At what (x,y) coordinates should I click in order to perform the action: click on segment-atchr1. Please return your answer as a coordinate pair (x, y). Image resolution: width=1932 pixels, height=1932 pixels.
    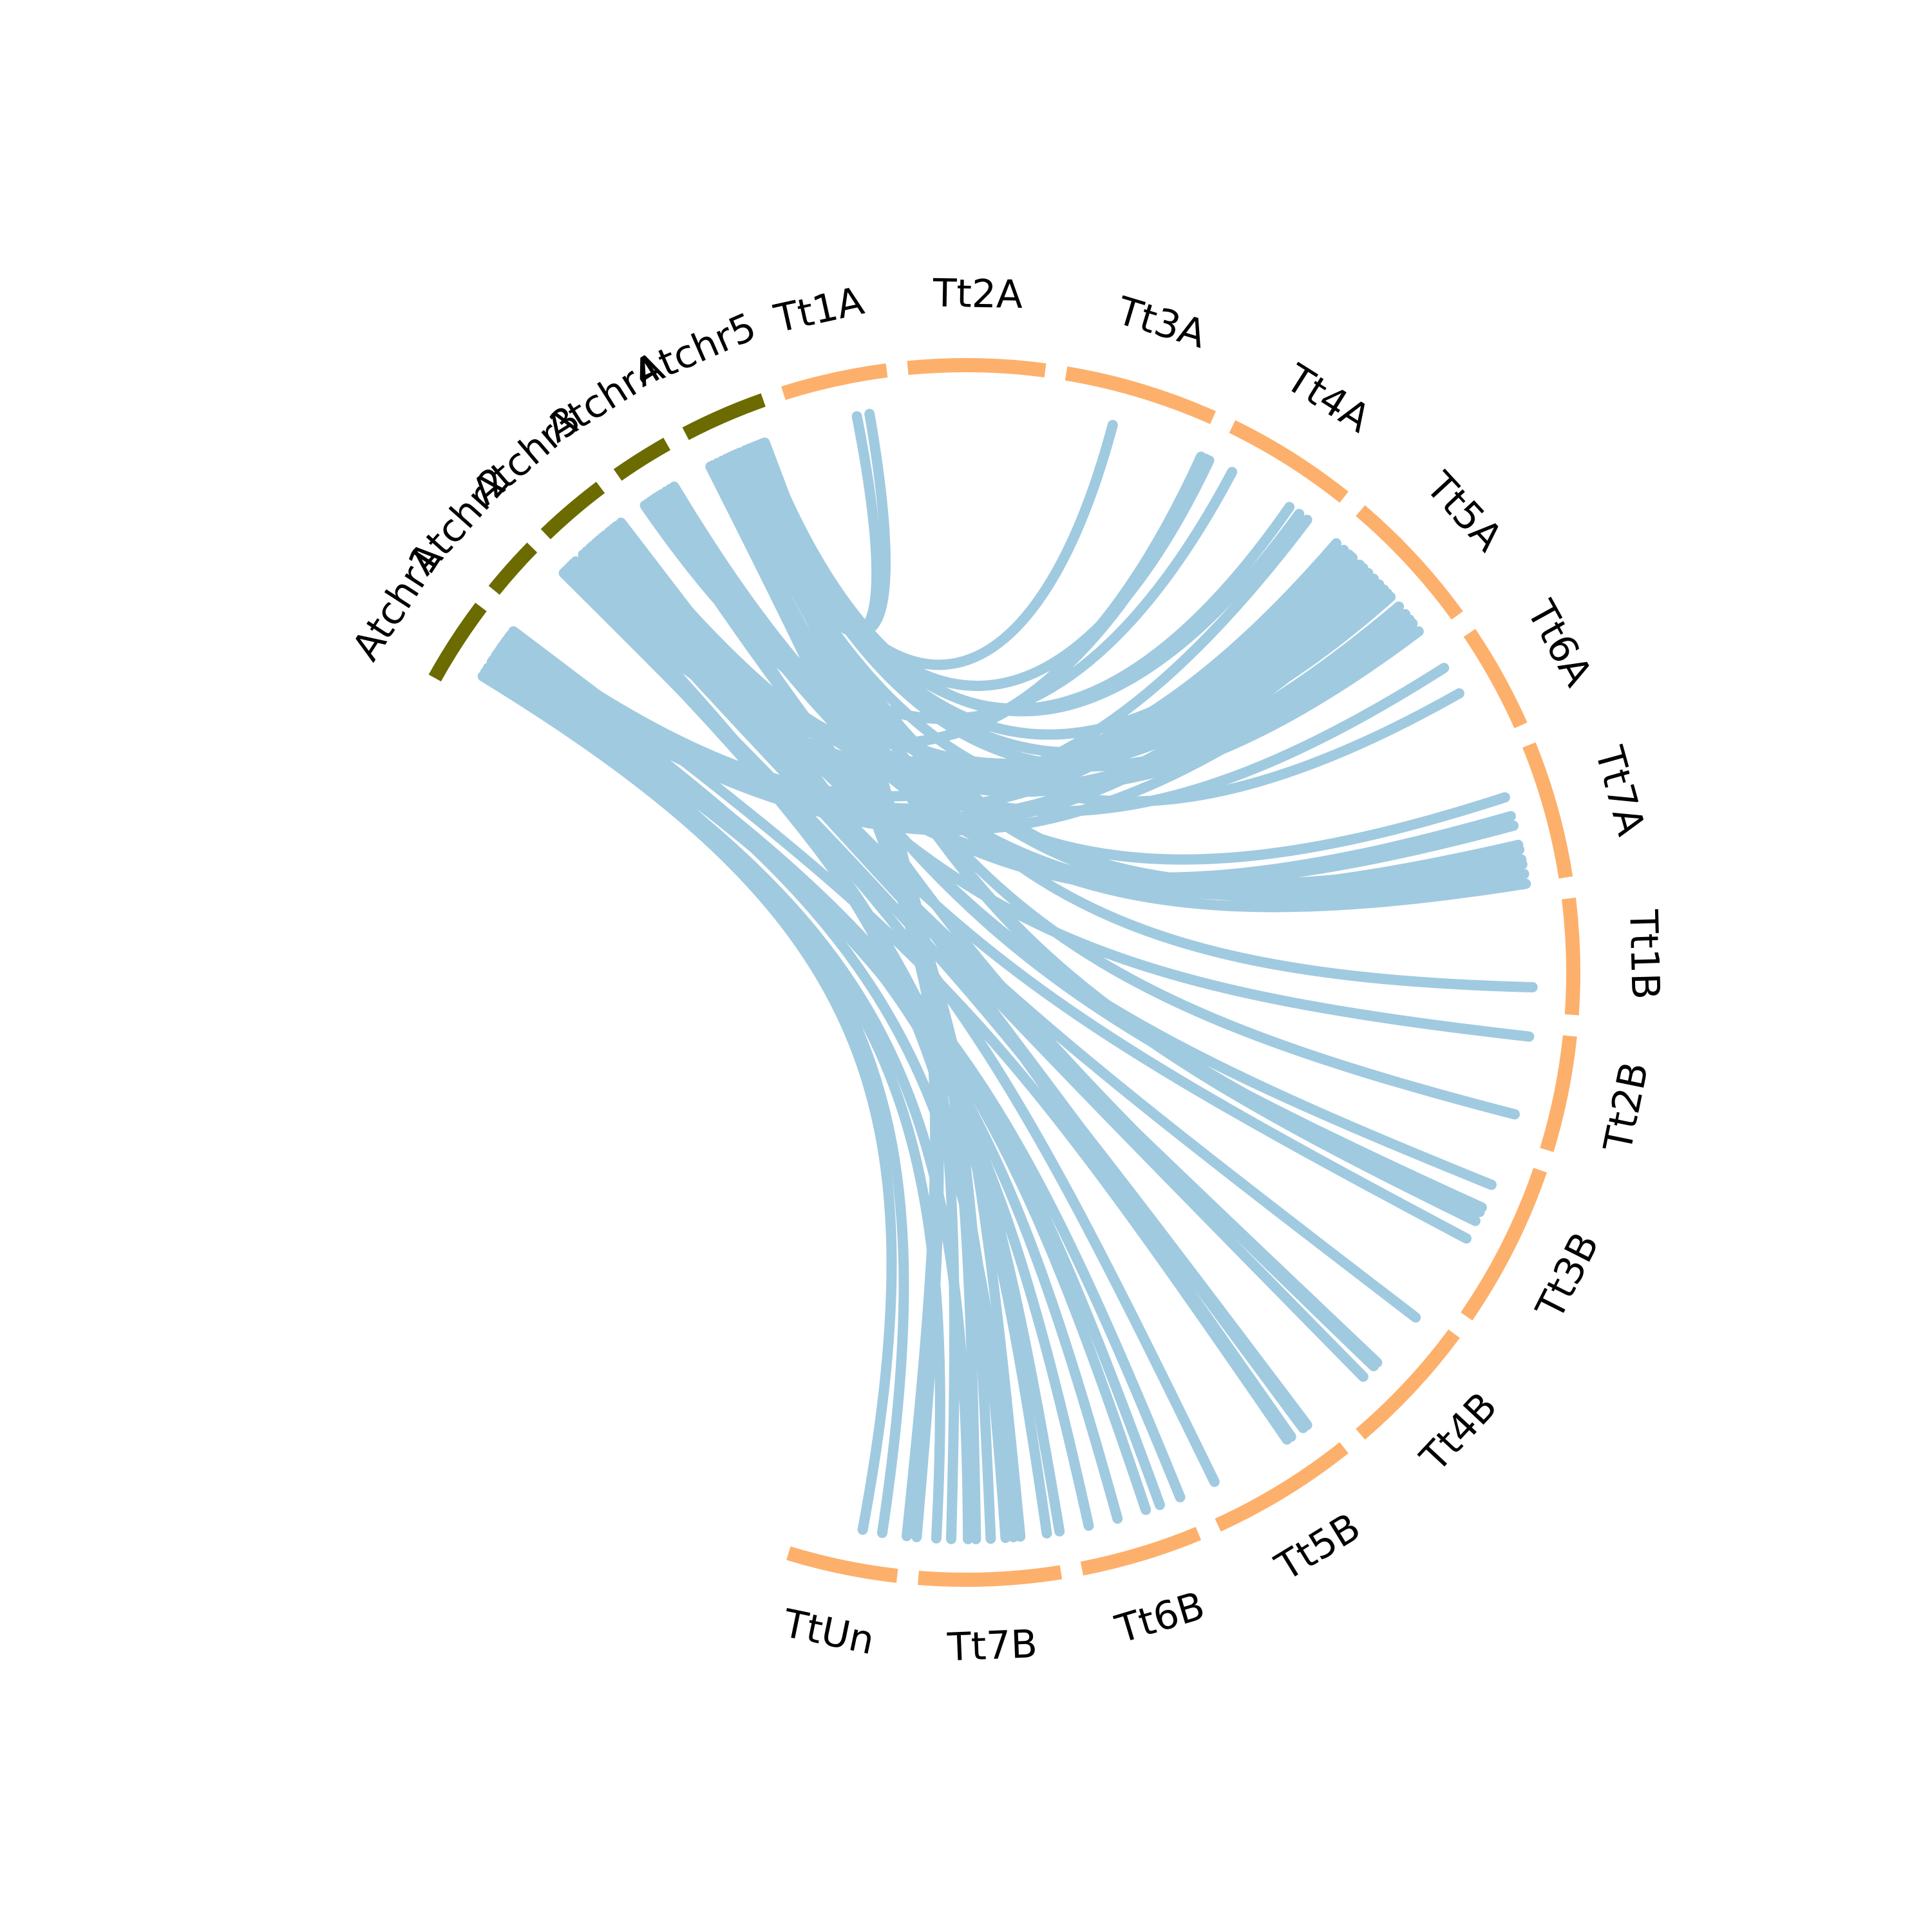
    Looking at the image, I should click on (458, 642).